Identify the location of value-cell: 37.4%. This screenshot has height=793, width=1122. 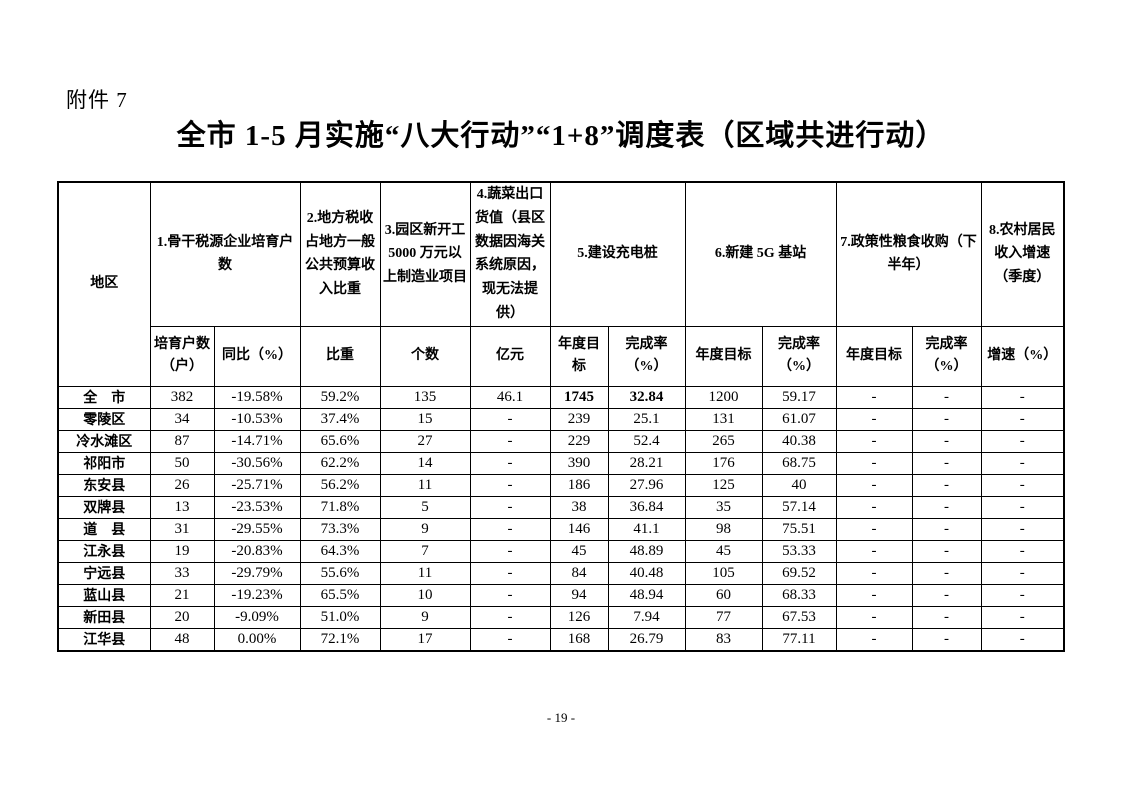
(340, 419).